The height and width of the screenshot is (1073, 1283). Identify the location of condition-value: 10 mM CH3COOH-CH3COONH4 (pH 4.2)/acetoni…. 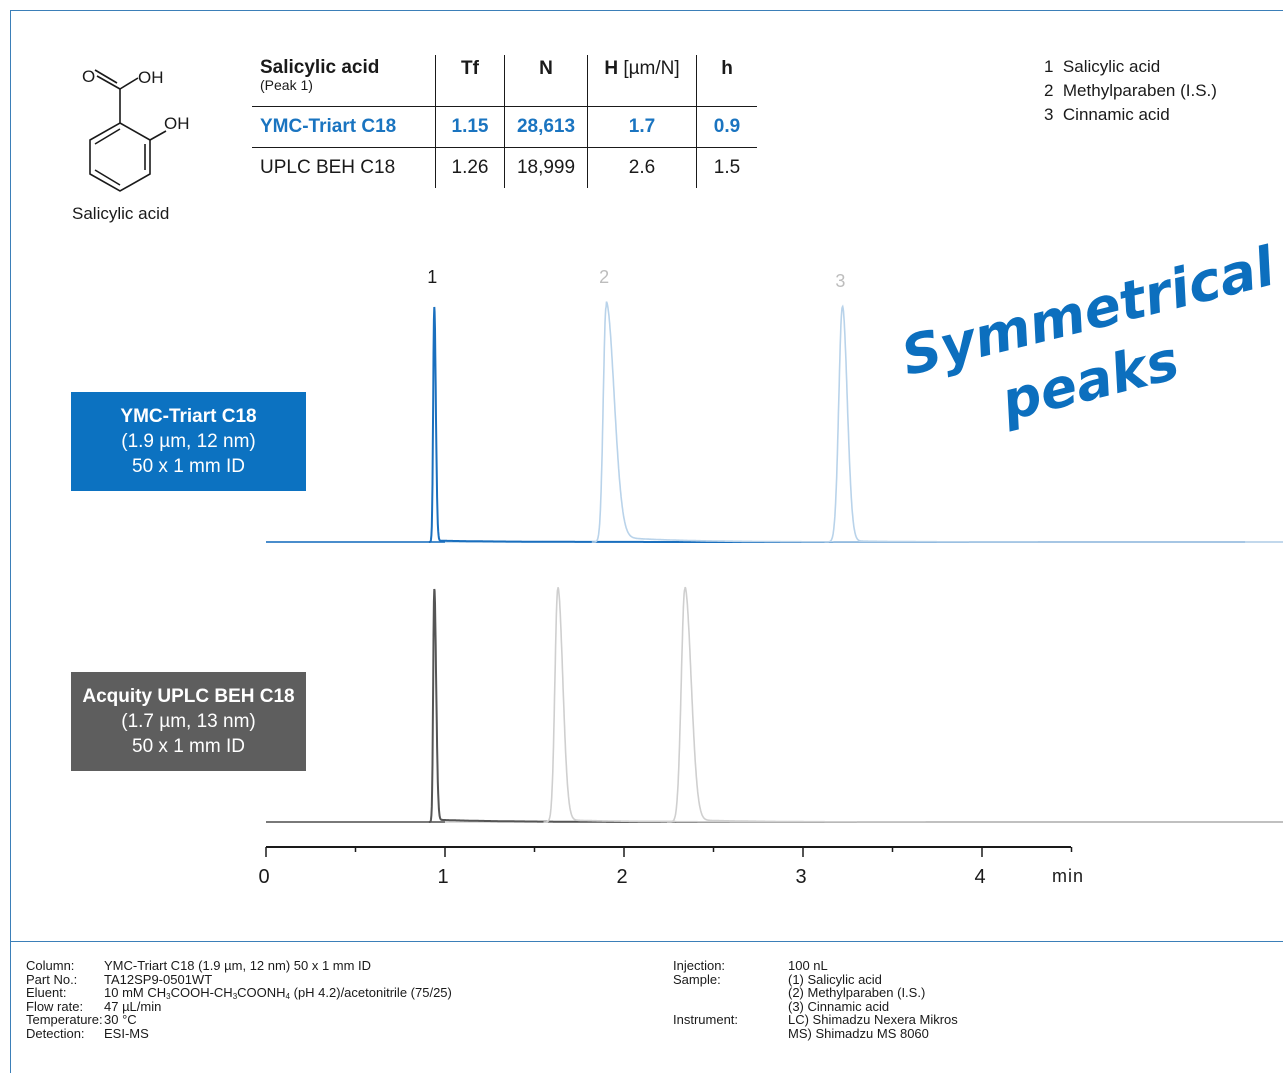
(278, 993).